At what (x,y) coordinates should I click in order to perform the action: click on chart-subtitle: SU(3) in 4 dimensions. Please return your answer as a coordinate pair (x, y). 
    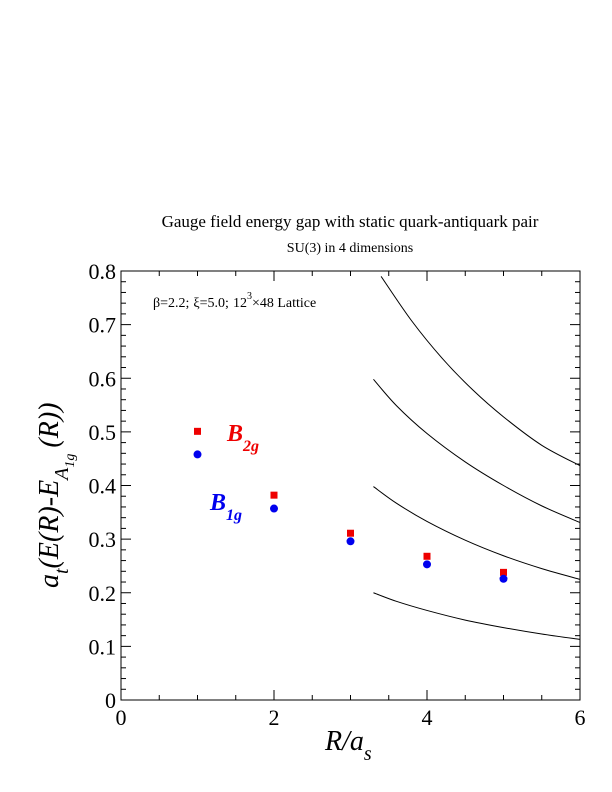
    Looking at the image, I should click on (350, 248).